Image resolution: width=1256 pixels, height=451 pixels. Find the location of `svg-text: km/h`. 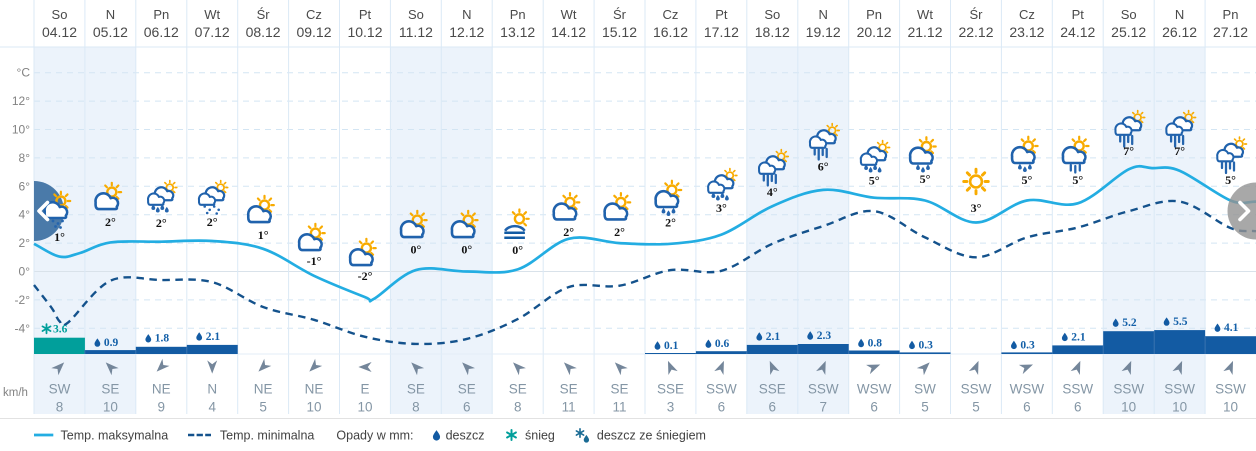

svg-text: km/h is located at coordinates (15, 393).